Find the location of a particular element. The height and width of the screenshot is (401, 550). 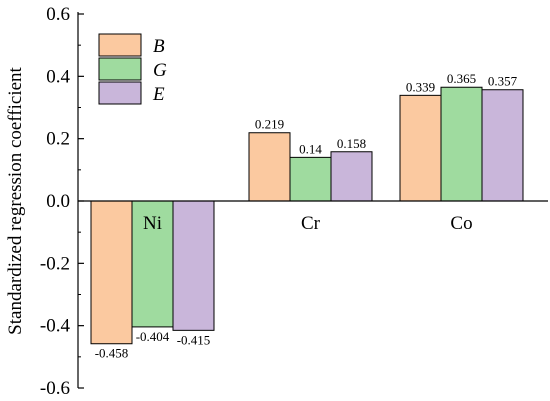

category-label-ni: Ni is located at coordinates (152, 223).